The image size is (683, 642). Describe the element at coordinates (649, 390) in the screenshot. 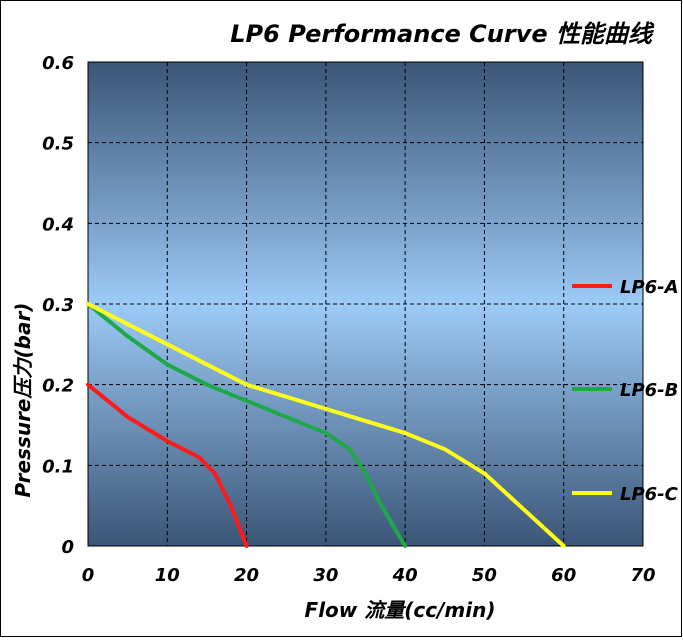

I see `legend-label: LP6-B` at that location.